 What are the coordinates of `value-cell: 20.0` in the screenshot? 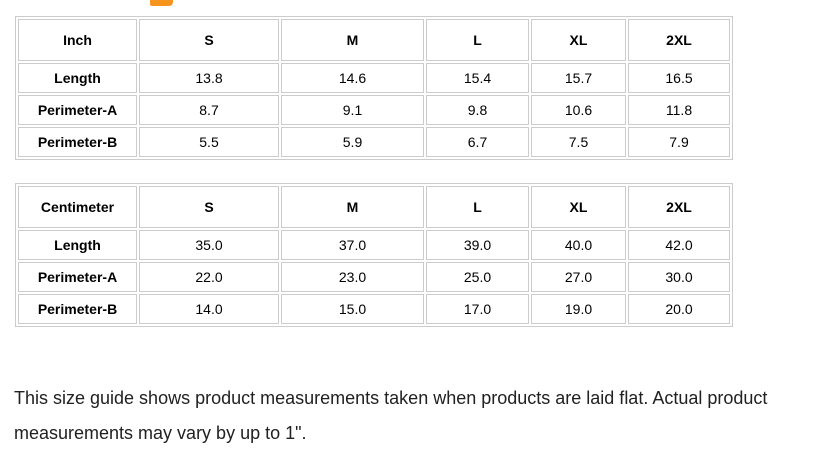 It's located at (679, 309).